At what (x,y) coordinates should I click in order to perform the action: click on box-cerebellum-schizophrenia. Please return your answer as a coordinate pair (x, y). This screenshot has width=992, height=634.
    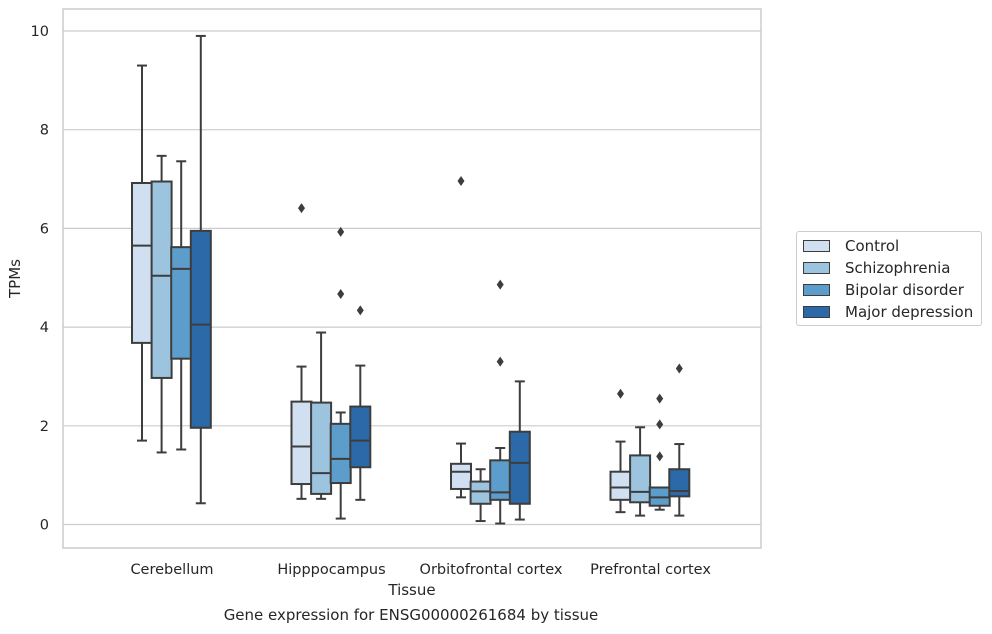
    Looking at the image, I should click on (161, 304).